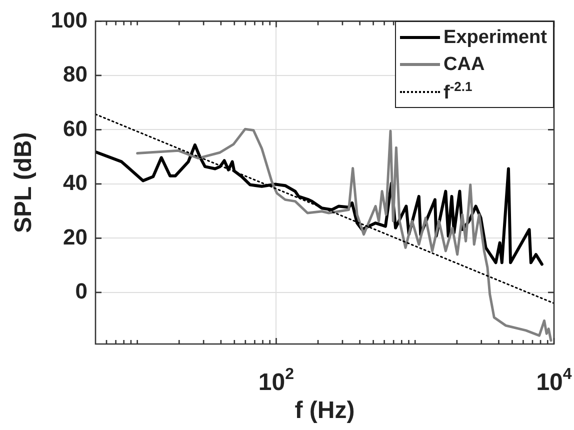 The width and height of the screenshot is (574, 430). I want to click on y-tick-label: 100, so click(69, 19).